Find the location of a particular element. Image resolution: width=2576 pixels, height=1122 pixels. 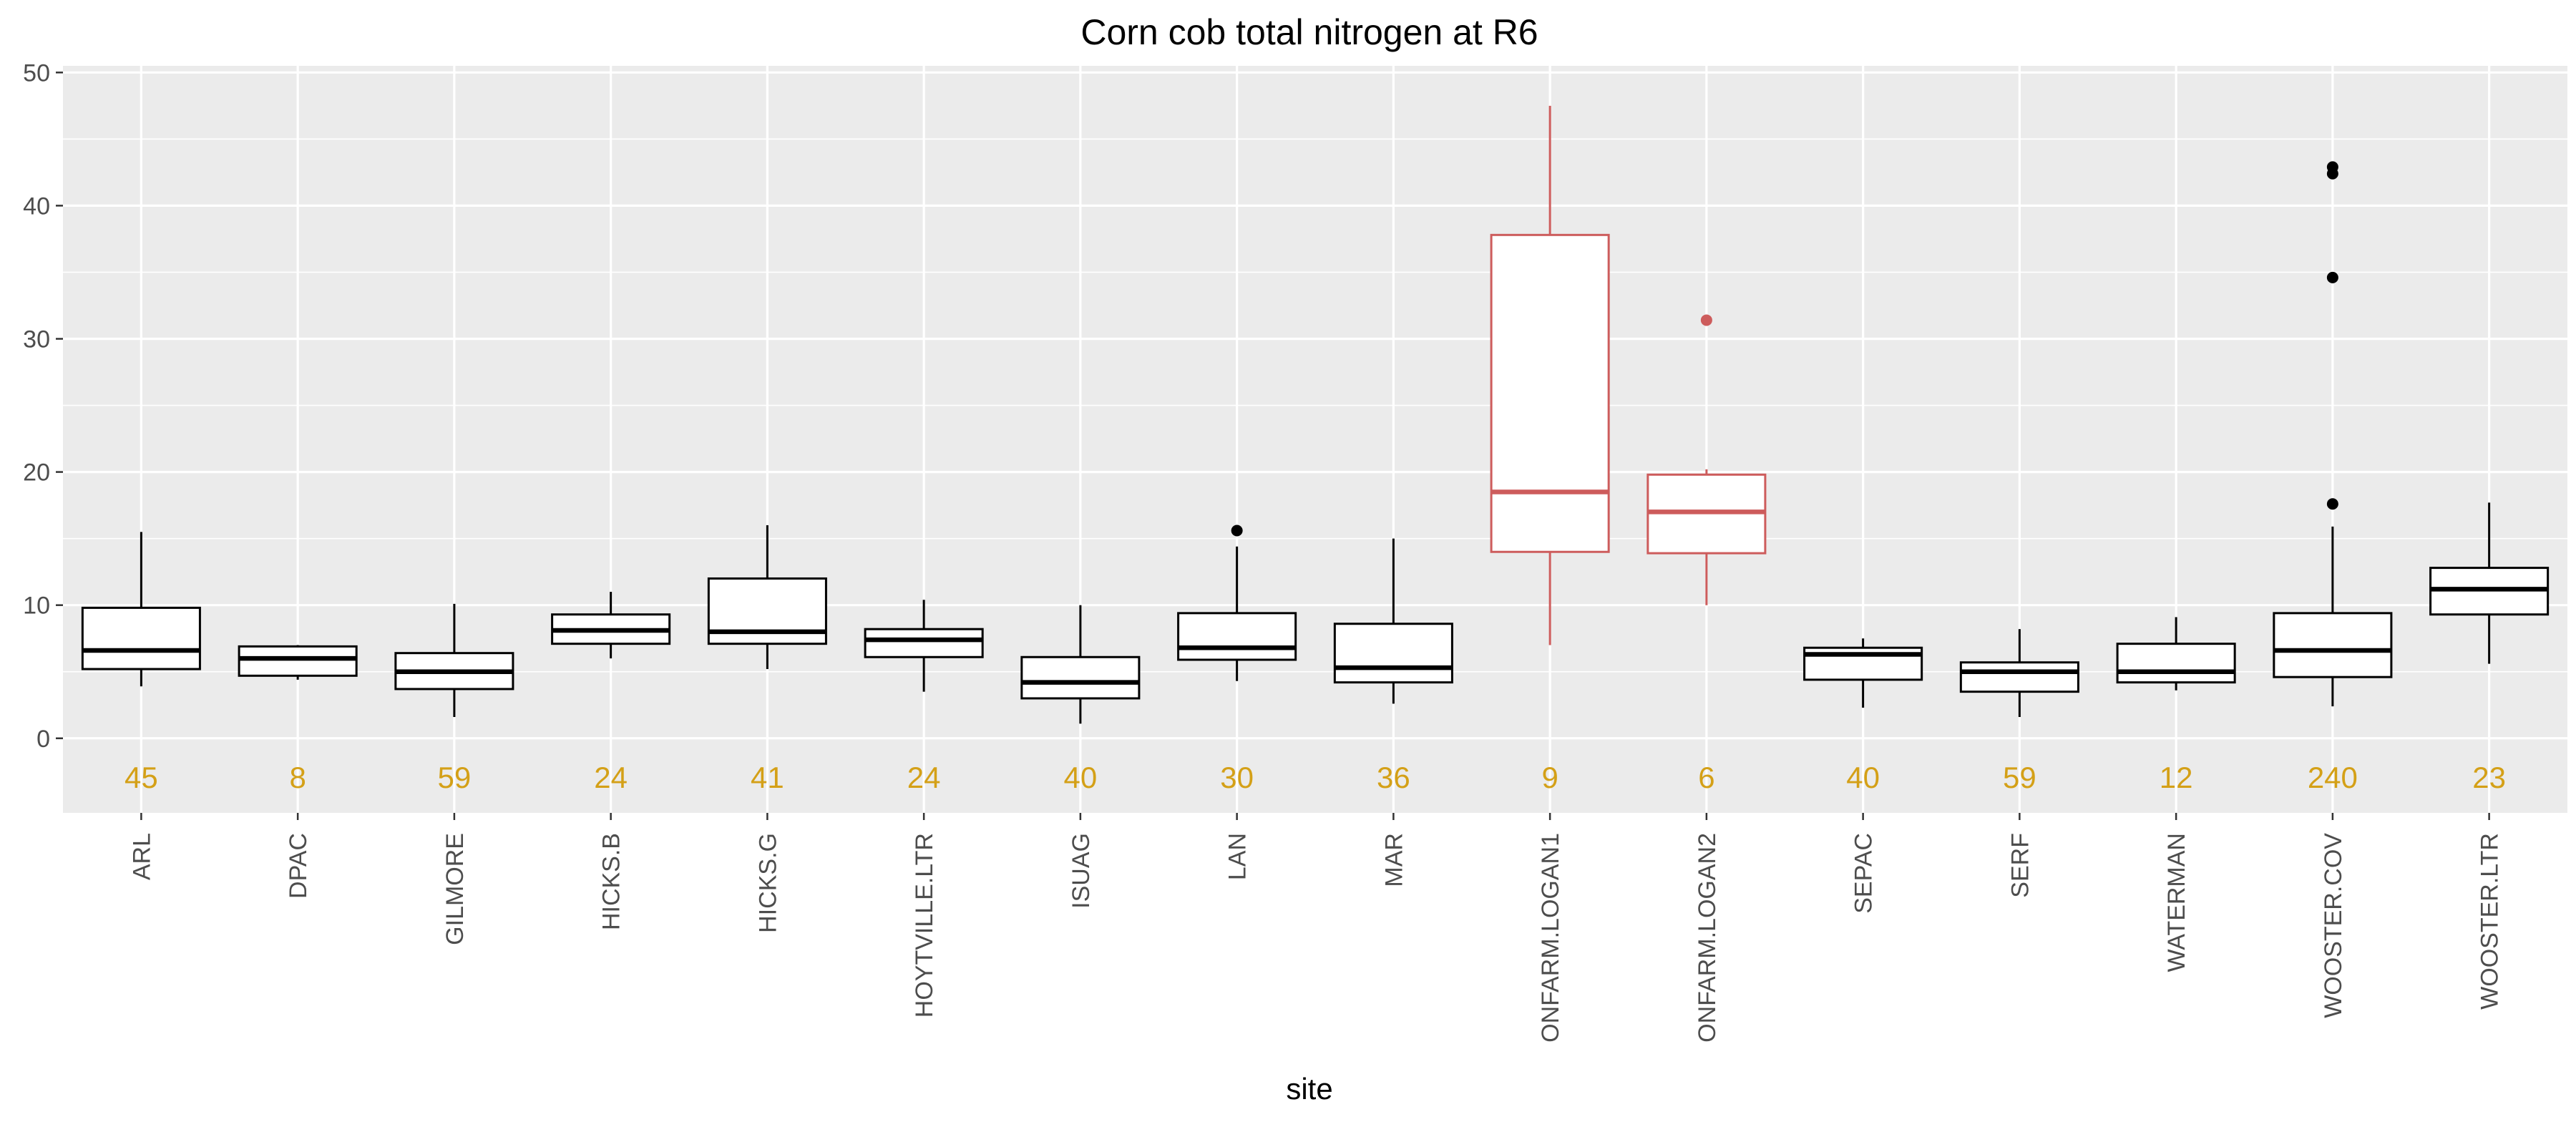

box-arl is located at coordinates (141, 609).